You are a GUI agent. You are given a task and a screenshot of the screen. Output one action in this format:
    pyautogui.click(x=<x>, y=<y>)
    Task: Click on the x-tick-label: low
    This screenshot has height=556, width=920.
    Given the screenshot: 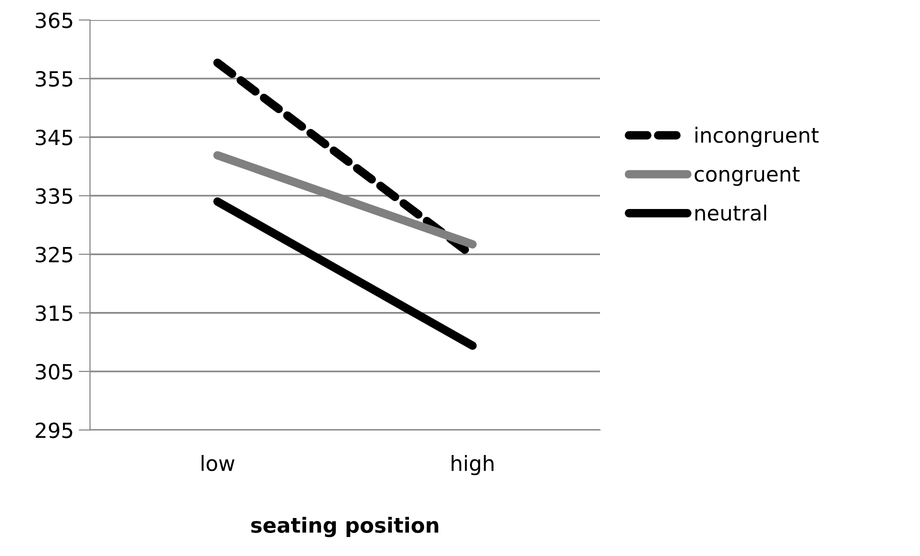 What is the action you would take?
    pyautogui.click(x=218, y=463)
    